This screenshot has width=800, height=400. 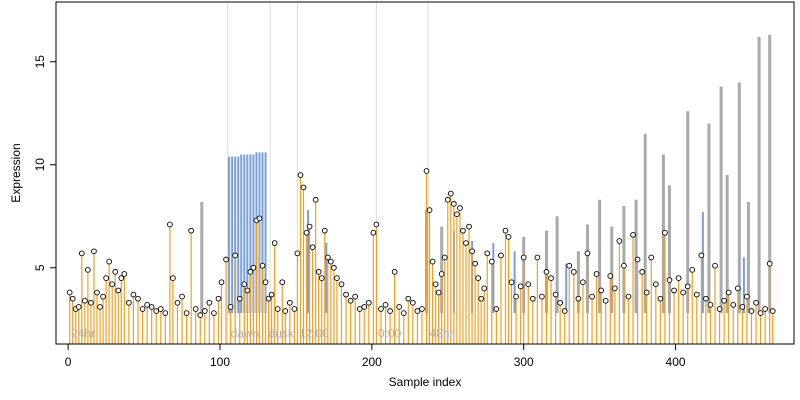 I want to click on y-tick-label: 15, so click(x=40, y=62).